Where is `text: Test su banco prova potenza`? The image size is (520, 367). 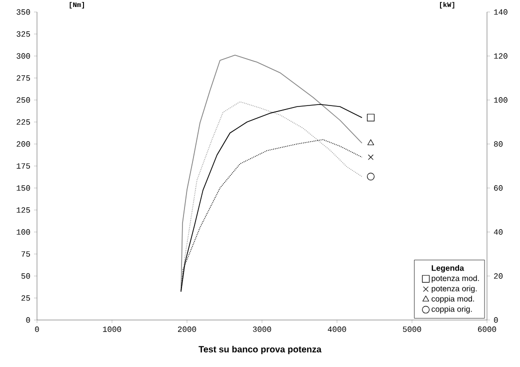
text: Test su banco prova potenza is located at coordinates (260, 350).